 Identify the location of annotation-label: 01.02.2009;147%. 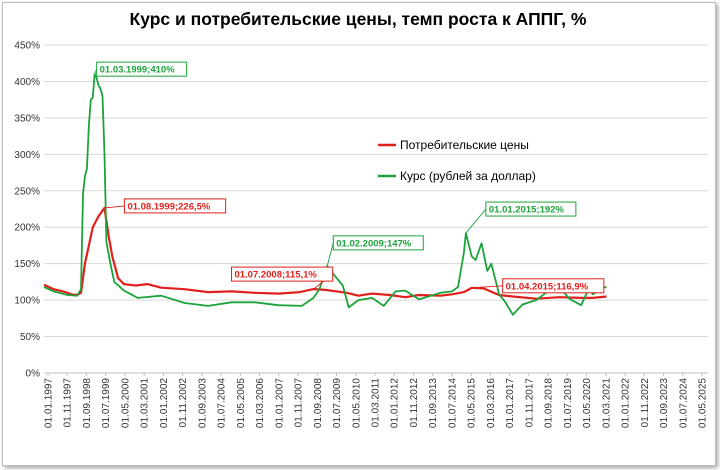
(374, 243).